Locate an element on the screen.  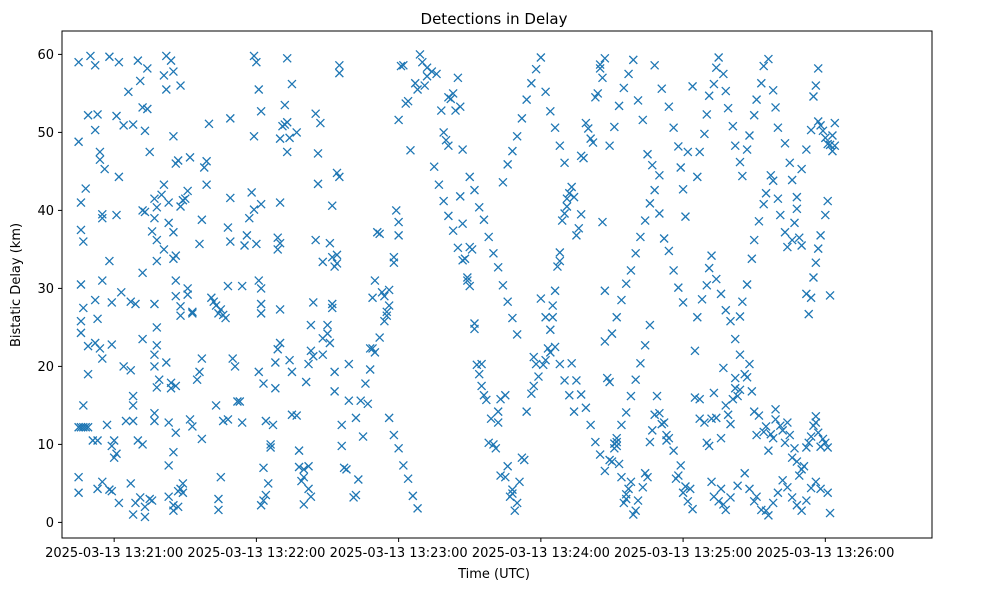
y-tick-label: 10 is located at coordinates (45, 445).